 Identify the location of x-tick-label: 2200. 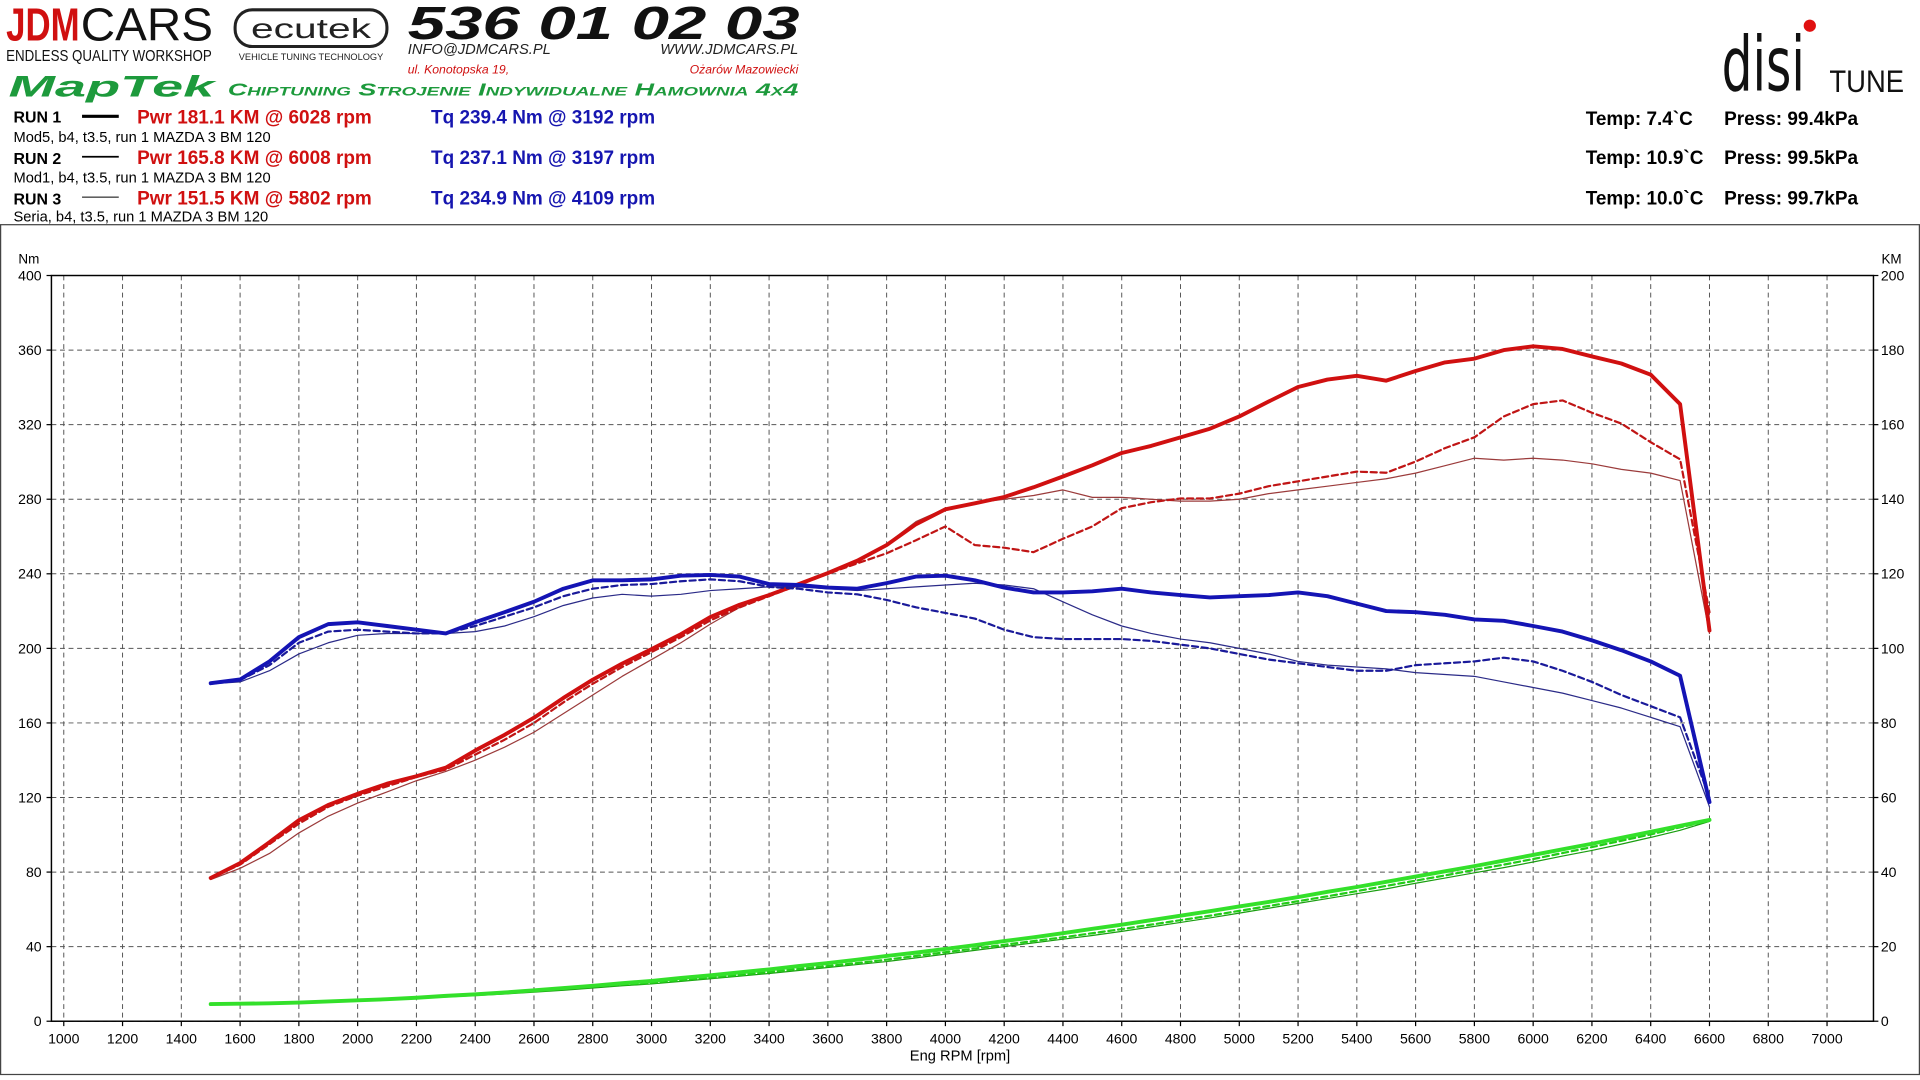
(416, 1038).